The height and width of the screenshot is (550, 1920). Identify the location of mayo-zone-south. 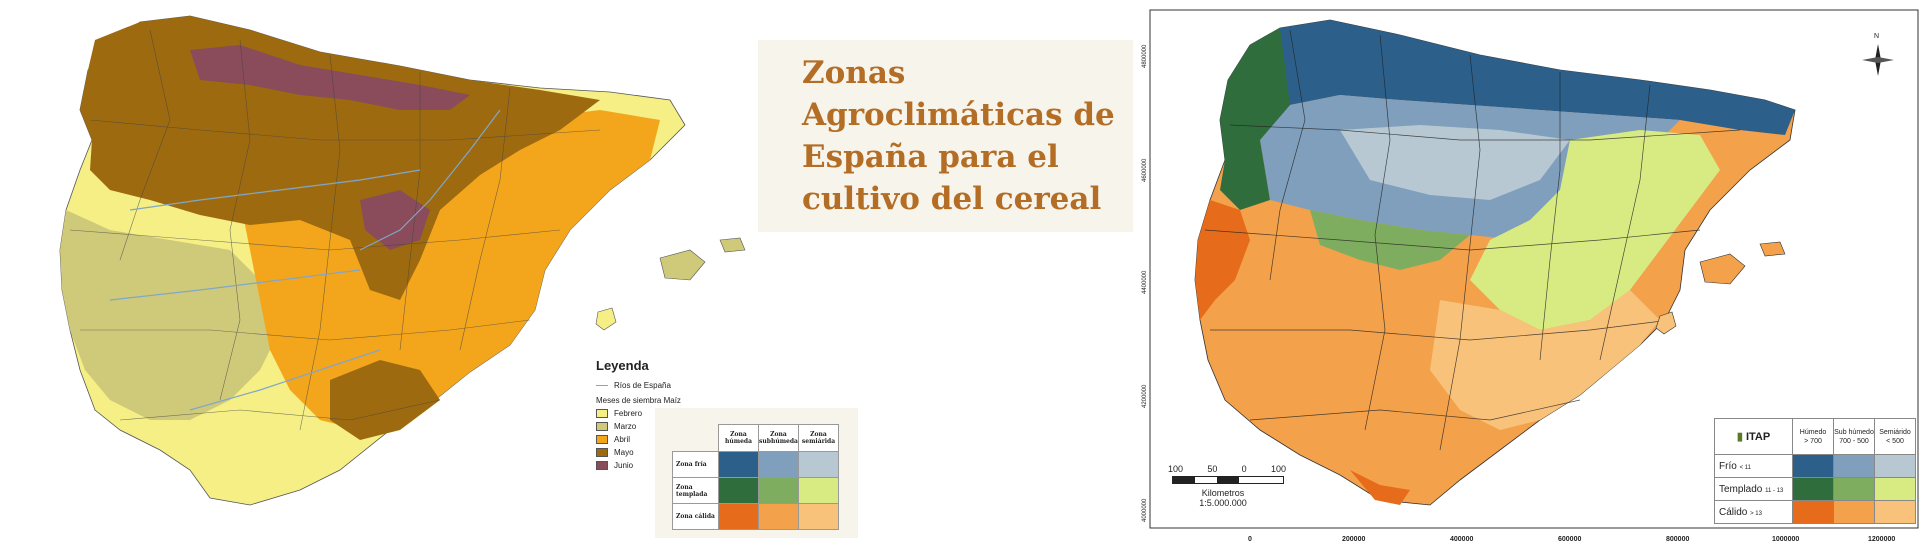
(385, 400).